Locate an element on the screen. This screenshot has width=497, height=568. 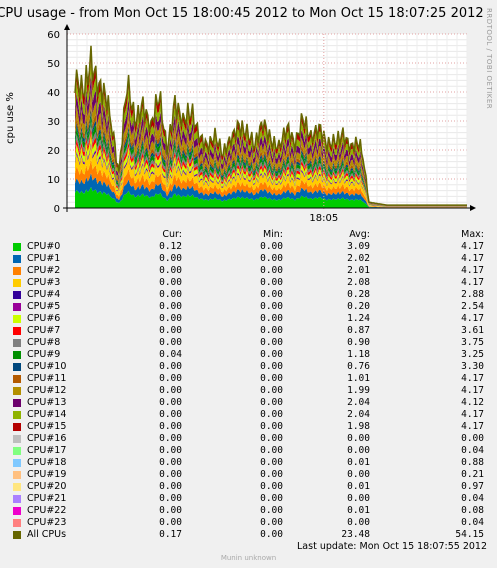
legend-avg-value: 0.87 is located at coordinates (358, 330).